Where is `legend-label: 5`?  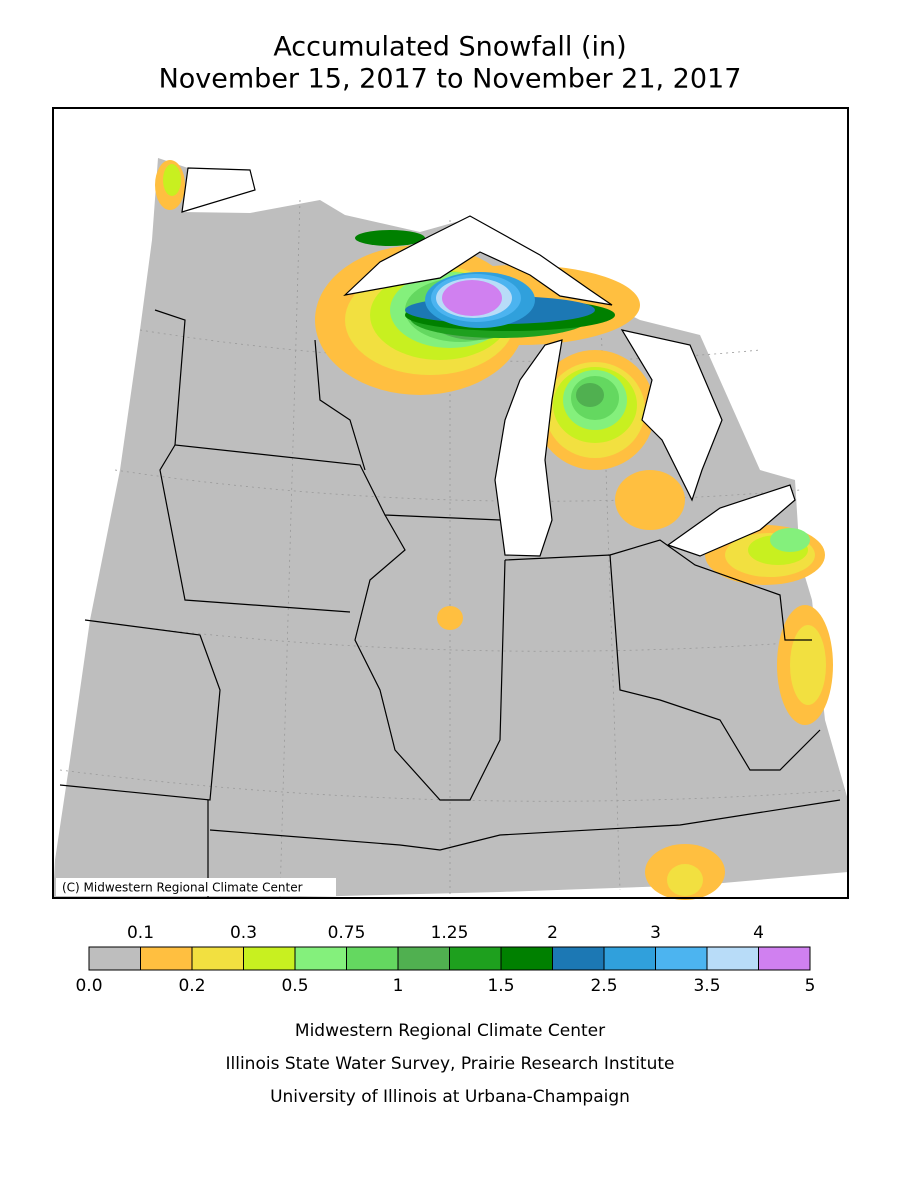 legend-label: 5 is located at coordinates (810, 986).